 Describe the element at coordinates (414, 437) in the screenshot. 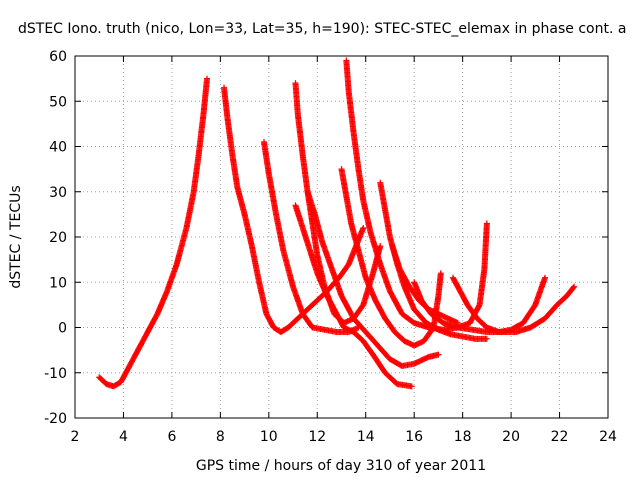

I see `x-tick-label: 16` at that location.